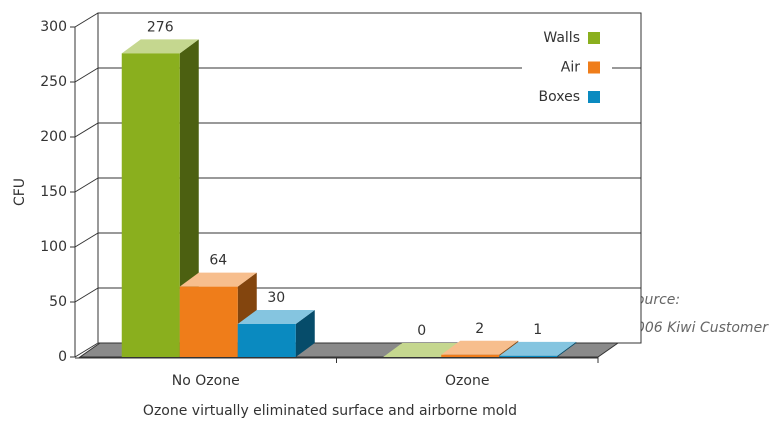 The image size is (777, 426). I want to click on value-label: 30, so click(276, 298).